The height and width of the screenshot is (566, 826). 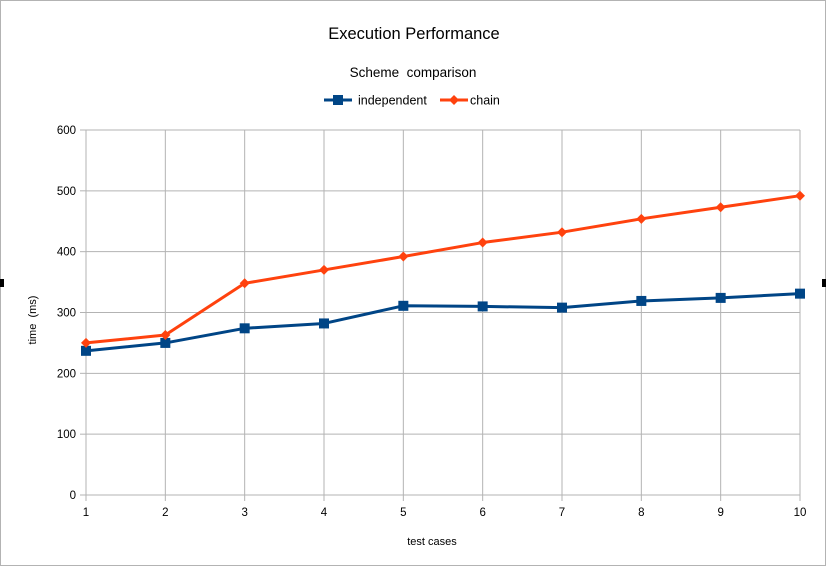 What do you see at coordinates (244, 513) in the screenshot?
I see `x-tick-label: 3` at bounding box center [244, 513].